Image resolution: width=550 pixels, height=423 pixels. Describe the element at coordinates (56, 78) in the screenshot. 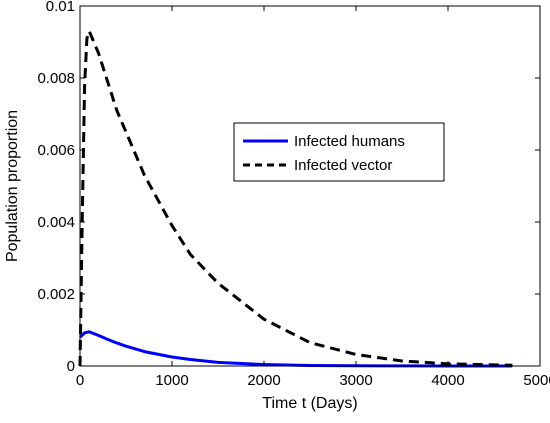

I see `y-tick-label: 0.008` at that location.